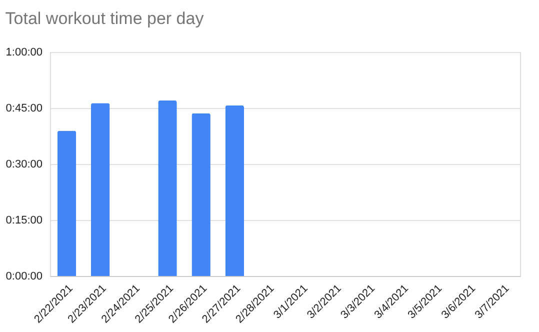  What do you see at coordinates (104, 18) in the screenshot?
I see `chart-title: Total workout time per day` at bounding box center [104, 18].